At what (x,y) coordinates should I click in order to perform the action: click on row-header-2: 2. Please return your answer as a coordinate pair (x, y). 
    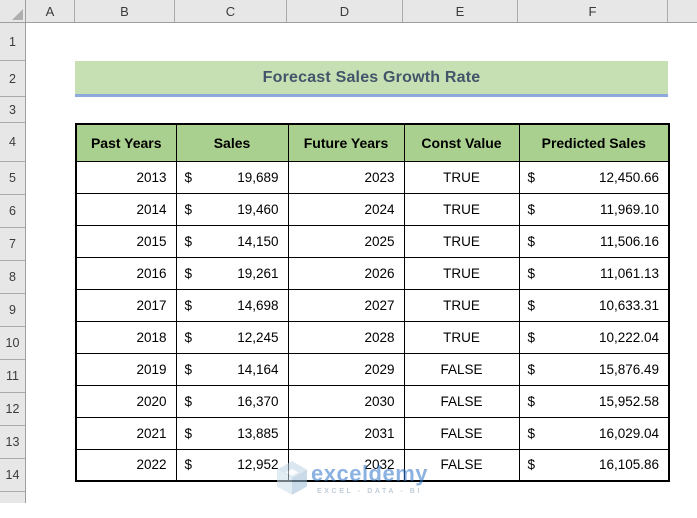
    Looking at the image, I should click on (12, 79).